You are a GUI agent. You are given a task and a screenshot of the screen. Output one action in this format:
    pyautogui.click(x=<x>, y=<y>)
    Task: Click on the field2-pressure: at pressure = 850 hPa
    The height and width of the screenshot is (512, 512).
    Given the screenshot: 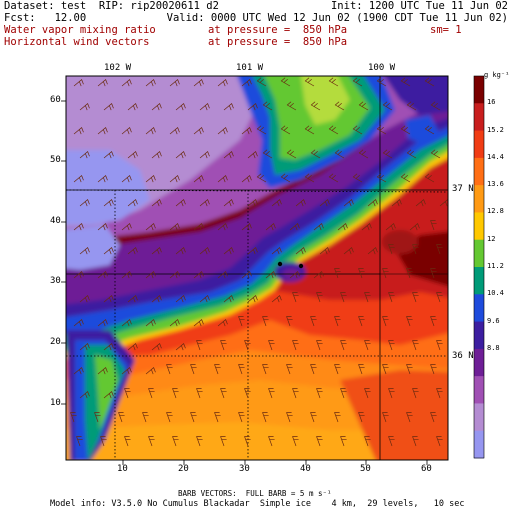 What is the action you would take?
    pyautogui.click(x=278, y=42)
    